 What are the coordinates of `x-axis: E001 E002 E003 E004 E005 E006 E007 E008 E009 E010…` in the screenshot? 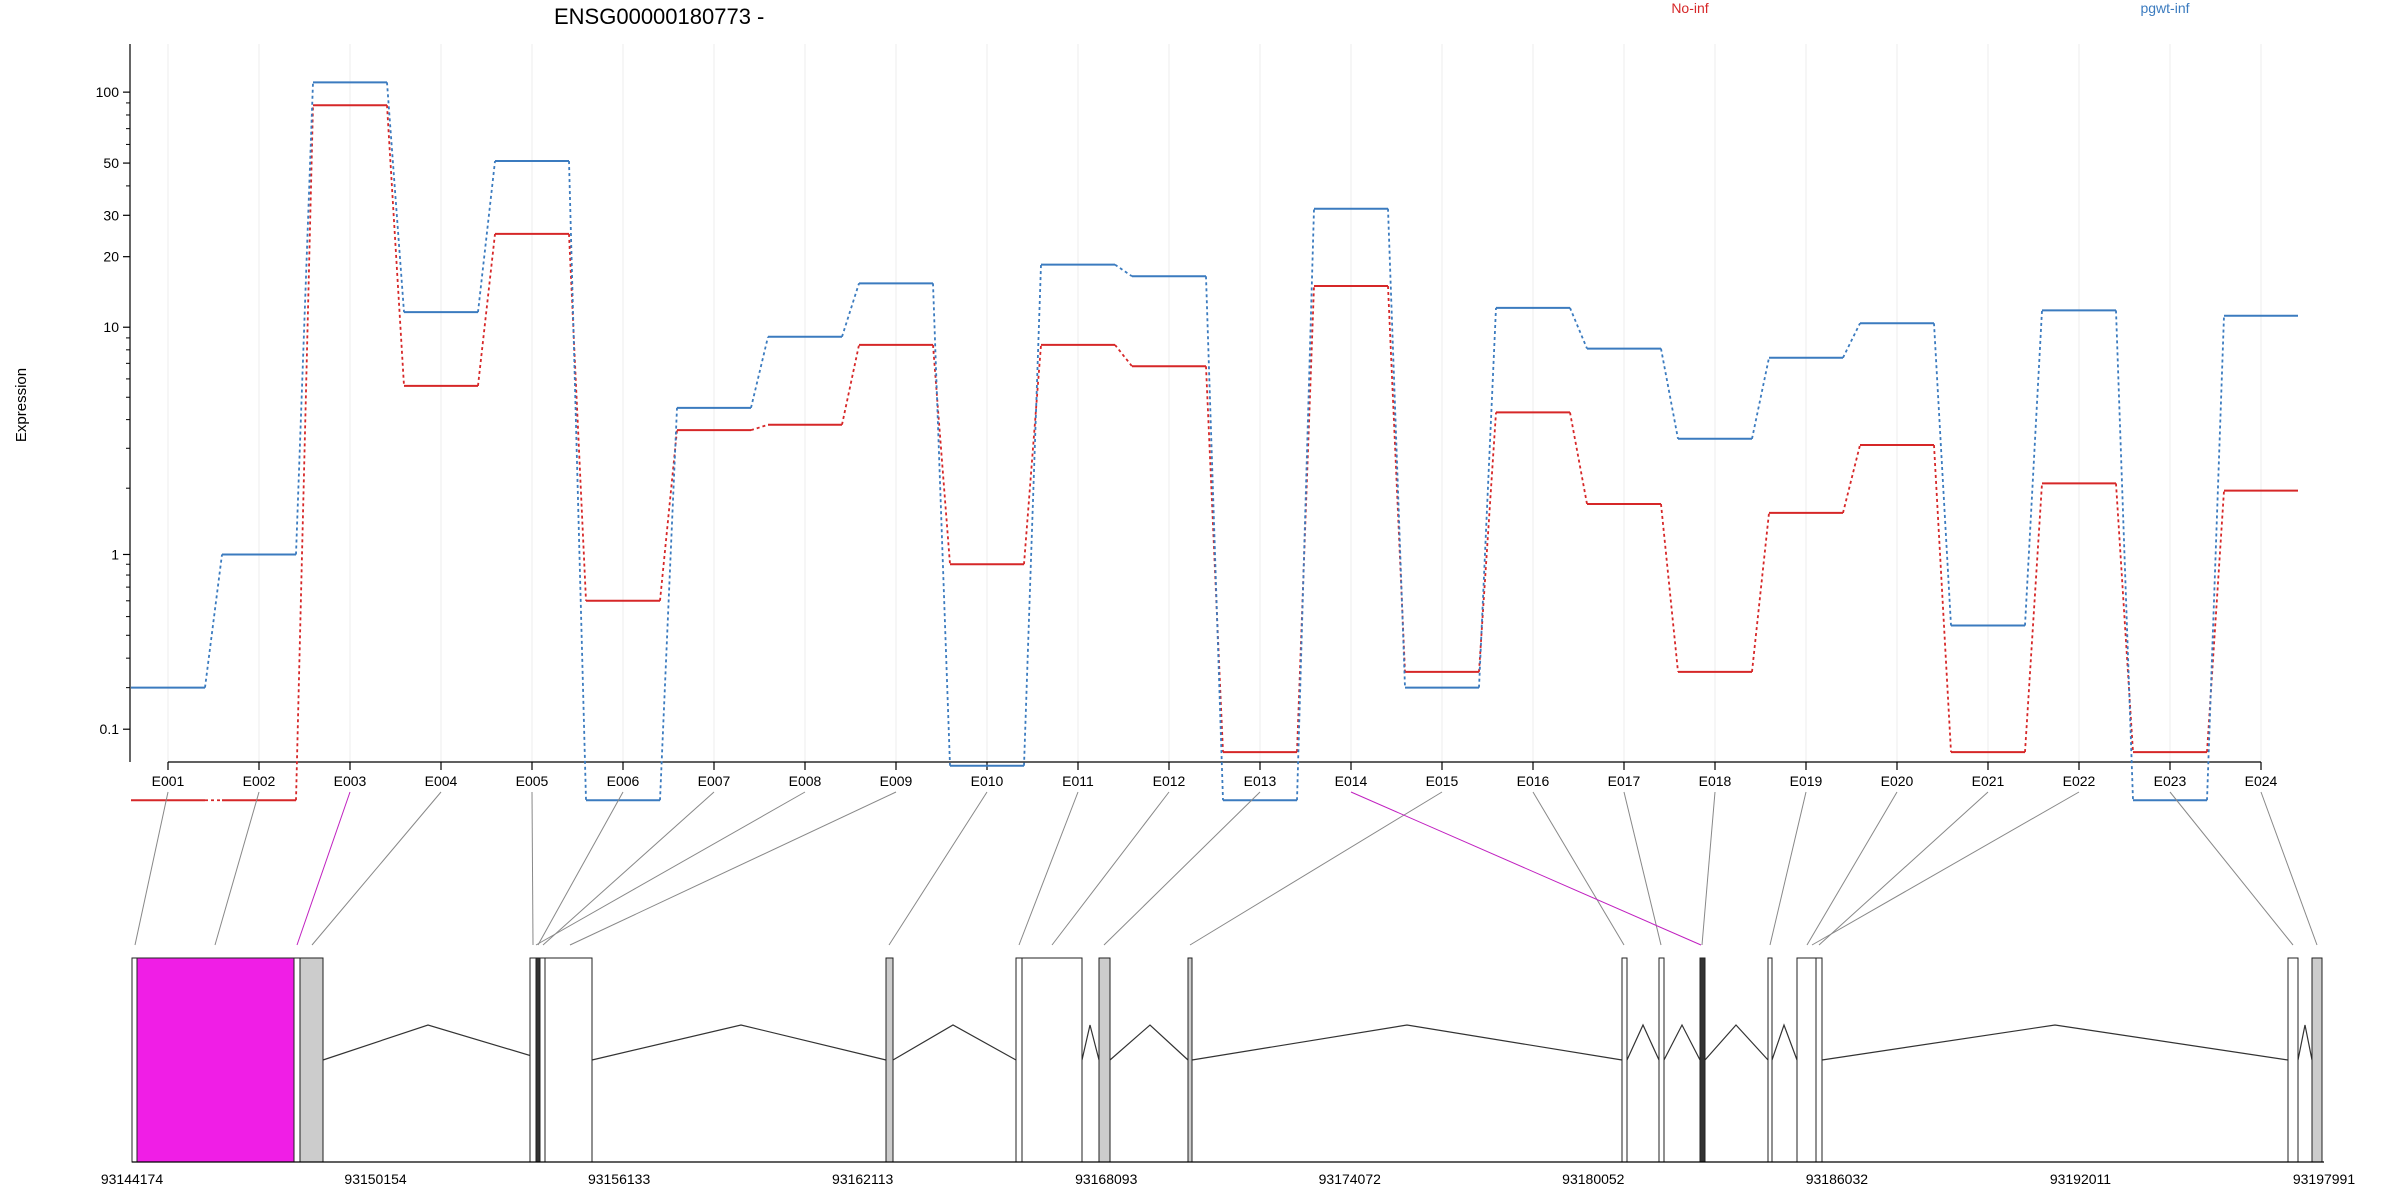 It's located at (1215, 775).